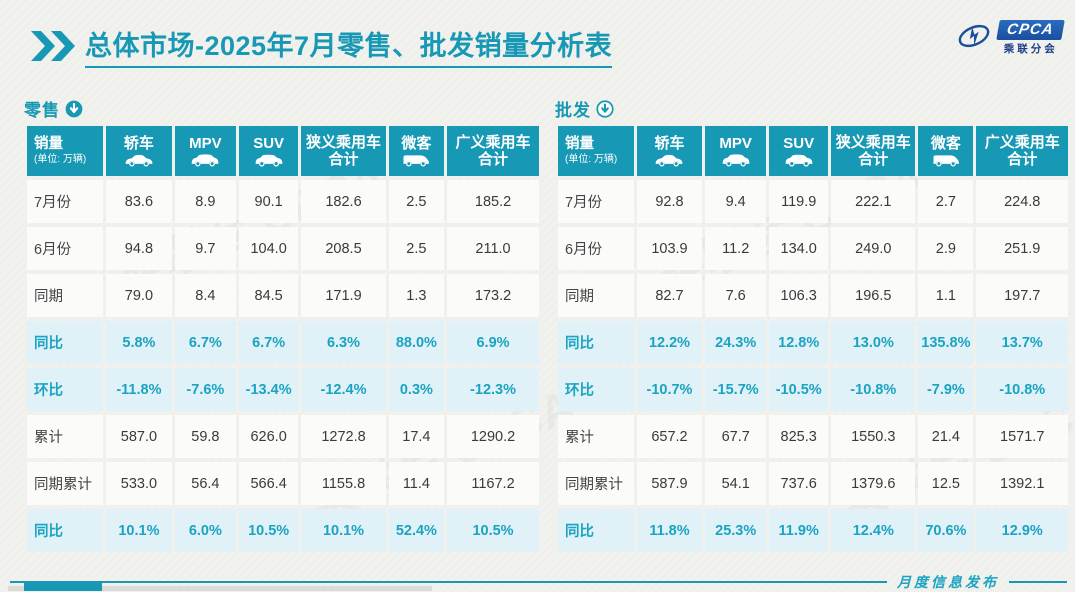 This screenshot has width=1075, height=592. What do you see at coordinates (205, 160) in the screenshot?
I see `mpv-icon` at bounding box center [205, 160].